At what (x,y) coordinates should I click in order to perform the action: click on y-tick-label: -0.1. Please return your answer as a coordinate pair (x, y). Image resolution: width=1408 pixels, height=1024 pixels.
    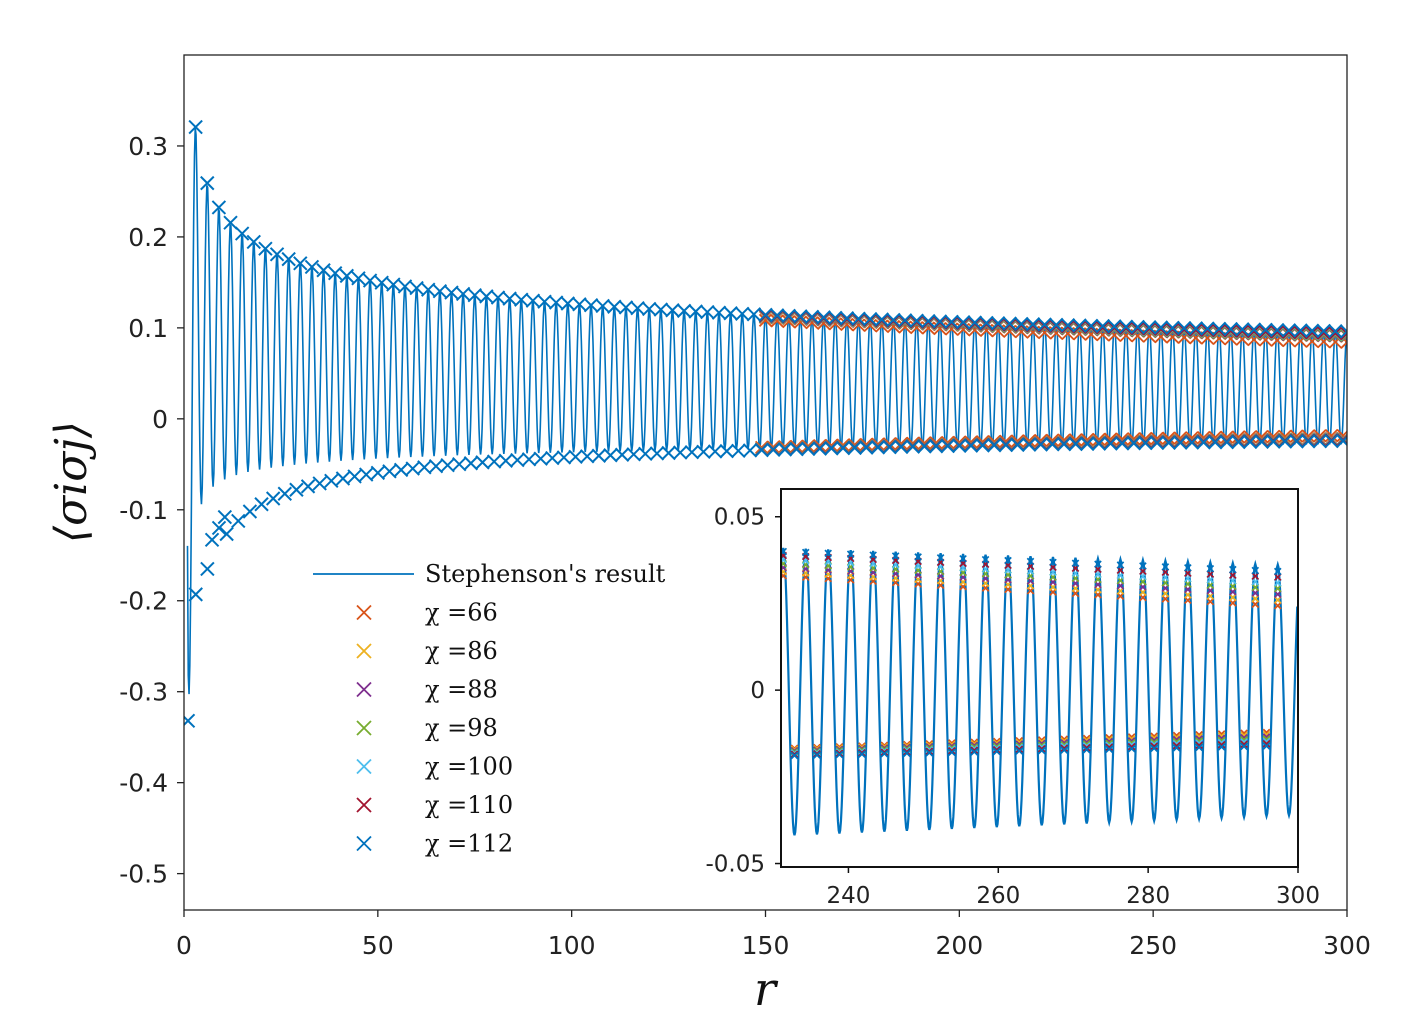
    Looking at the image, I should click on (143, 510).